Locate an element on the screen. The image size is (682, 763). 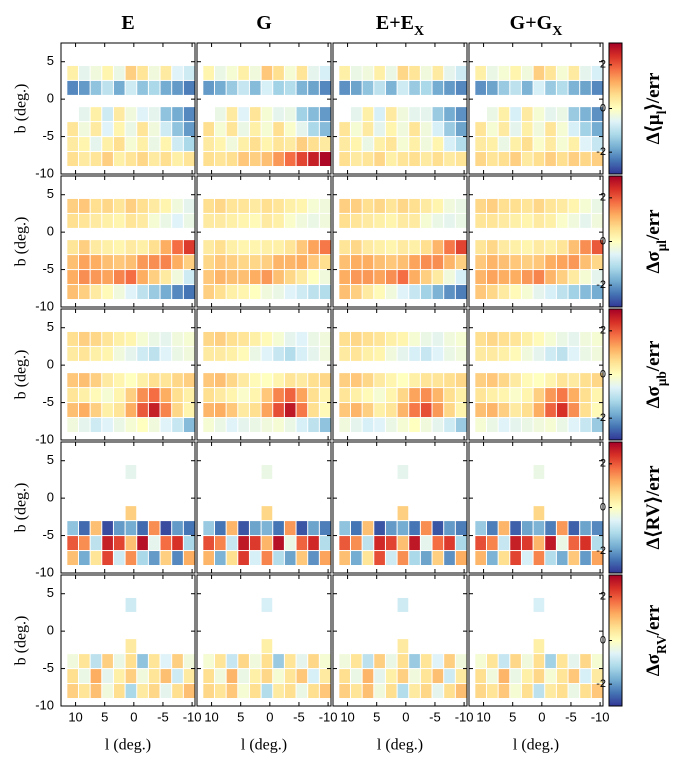
y-axis-label: b (deg.) is located at coordinates (21, 109).